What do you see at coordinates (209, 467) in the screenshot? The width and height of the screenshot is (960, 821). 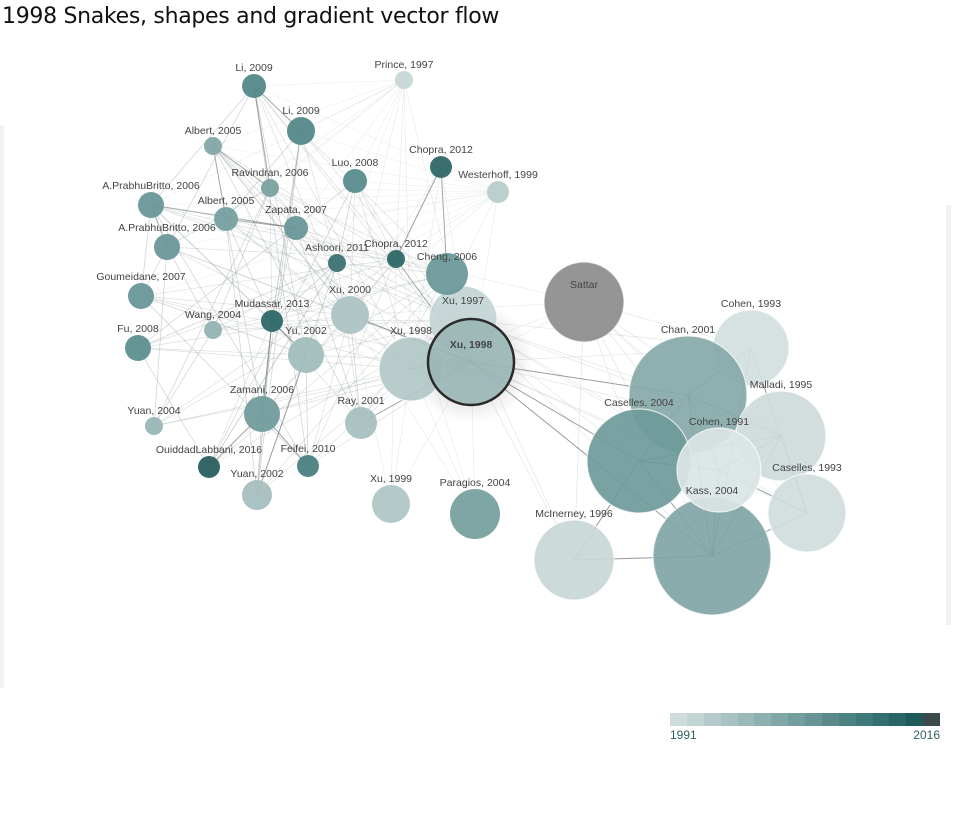 I see `paper-node-ouiddad` at bounding box center [209, 467].